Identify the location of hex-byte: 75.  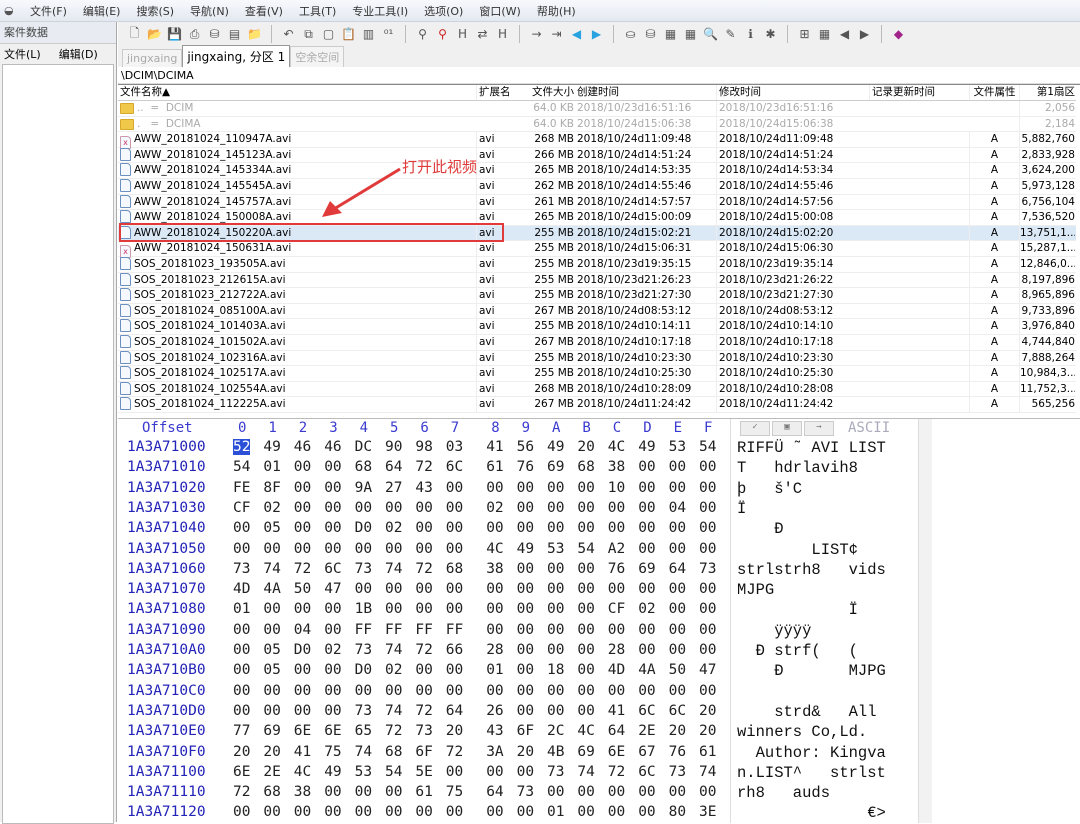
(454, 792).